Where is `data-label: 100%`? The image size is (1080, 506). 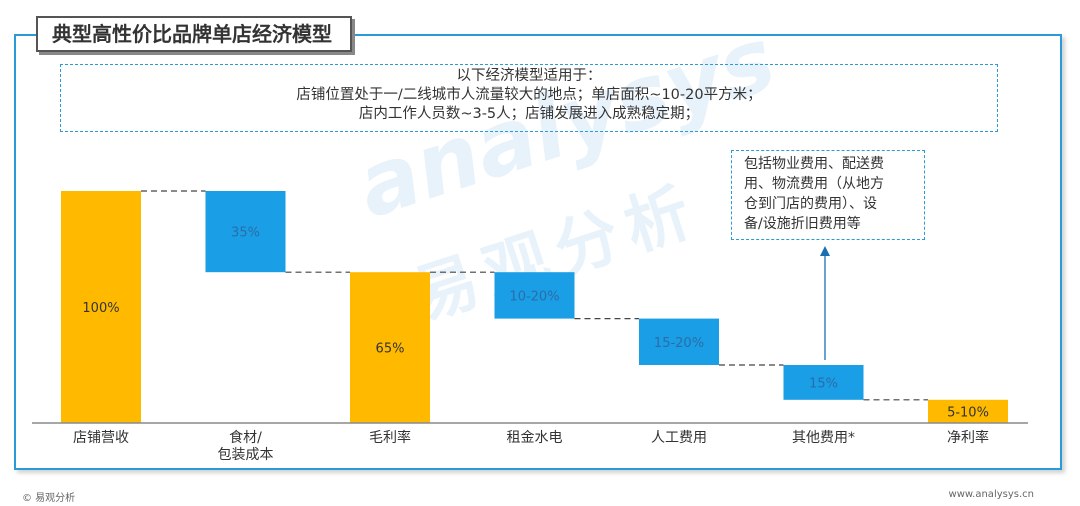 data-label: 100% is located at coordinates (100, 308).